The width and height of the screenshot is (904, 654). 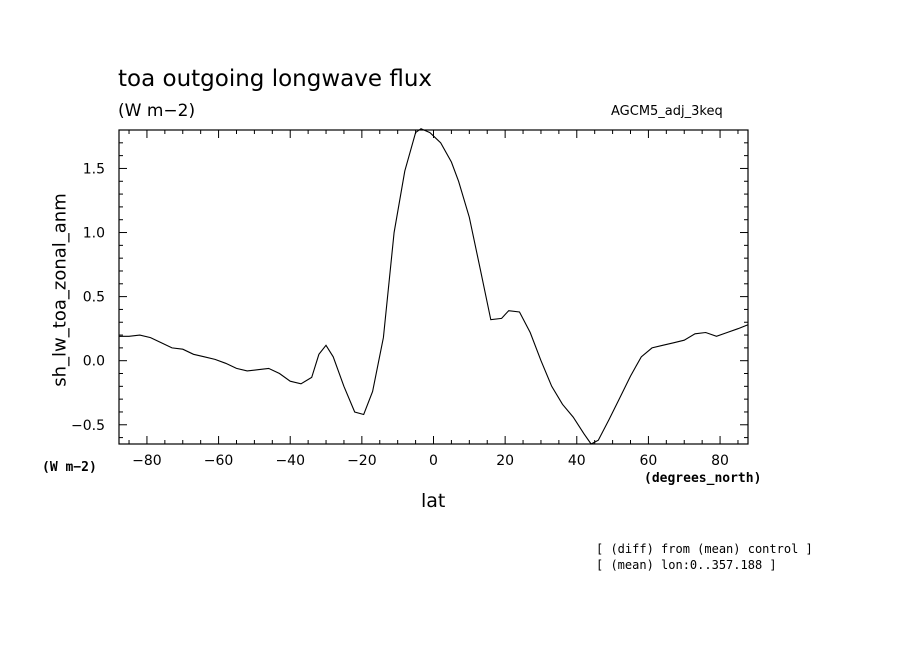 What do you see at coordinates (720, 461) in the screenshot?
I see `x-tick-label: 80` at bounding box center [720, 461].